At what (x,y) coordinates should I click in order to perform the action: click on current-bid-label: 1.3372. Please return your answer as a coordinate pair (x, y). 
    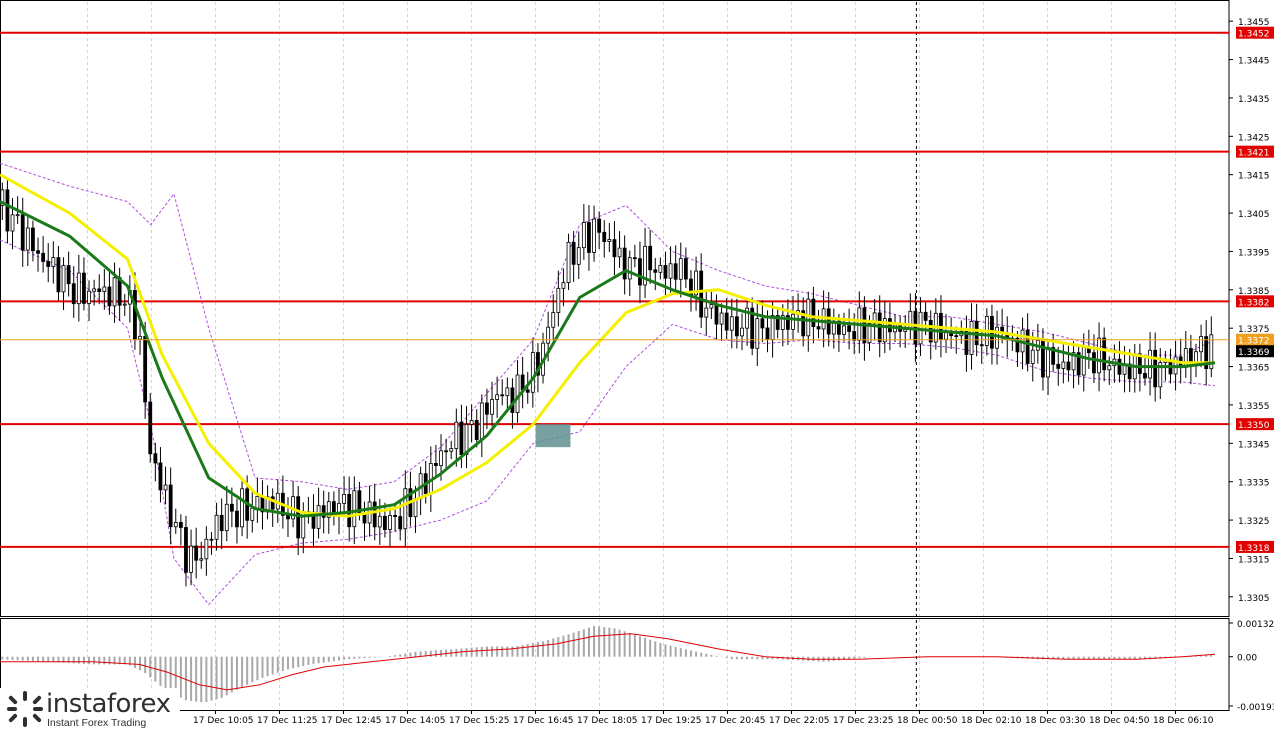
    Looking at the image, I should click on (1254, 342).